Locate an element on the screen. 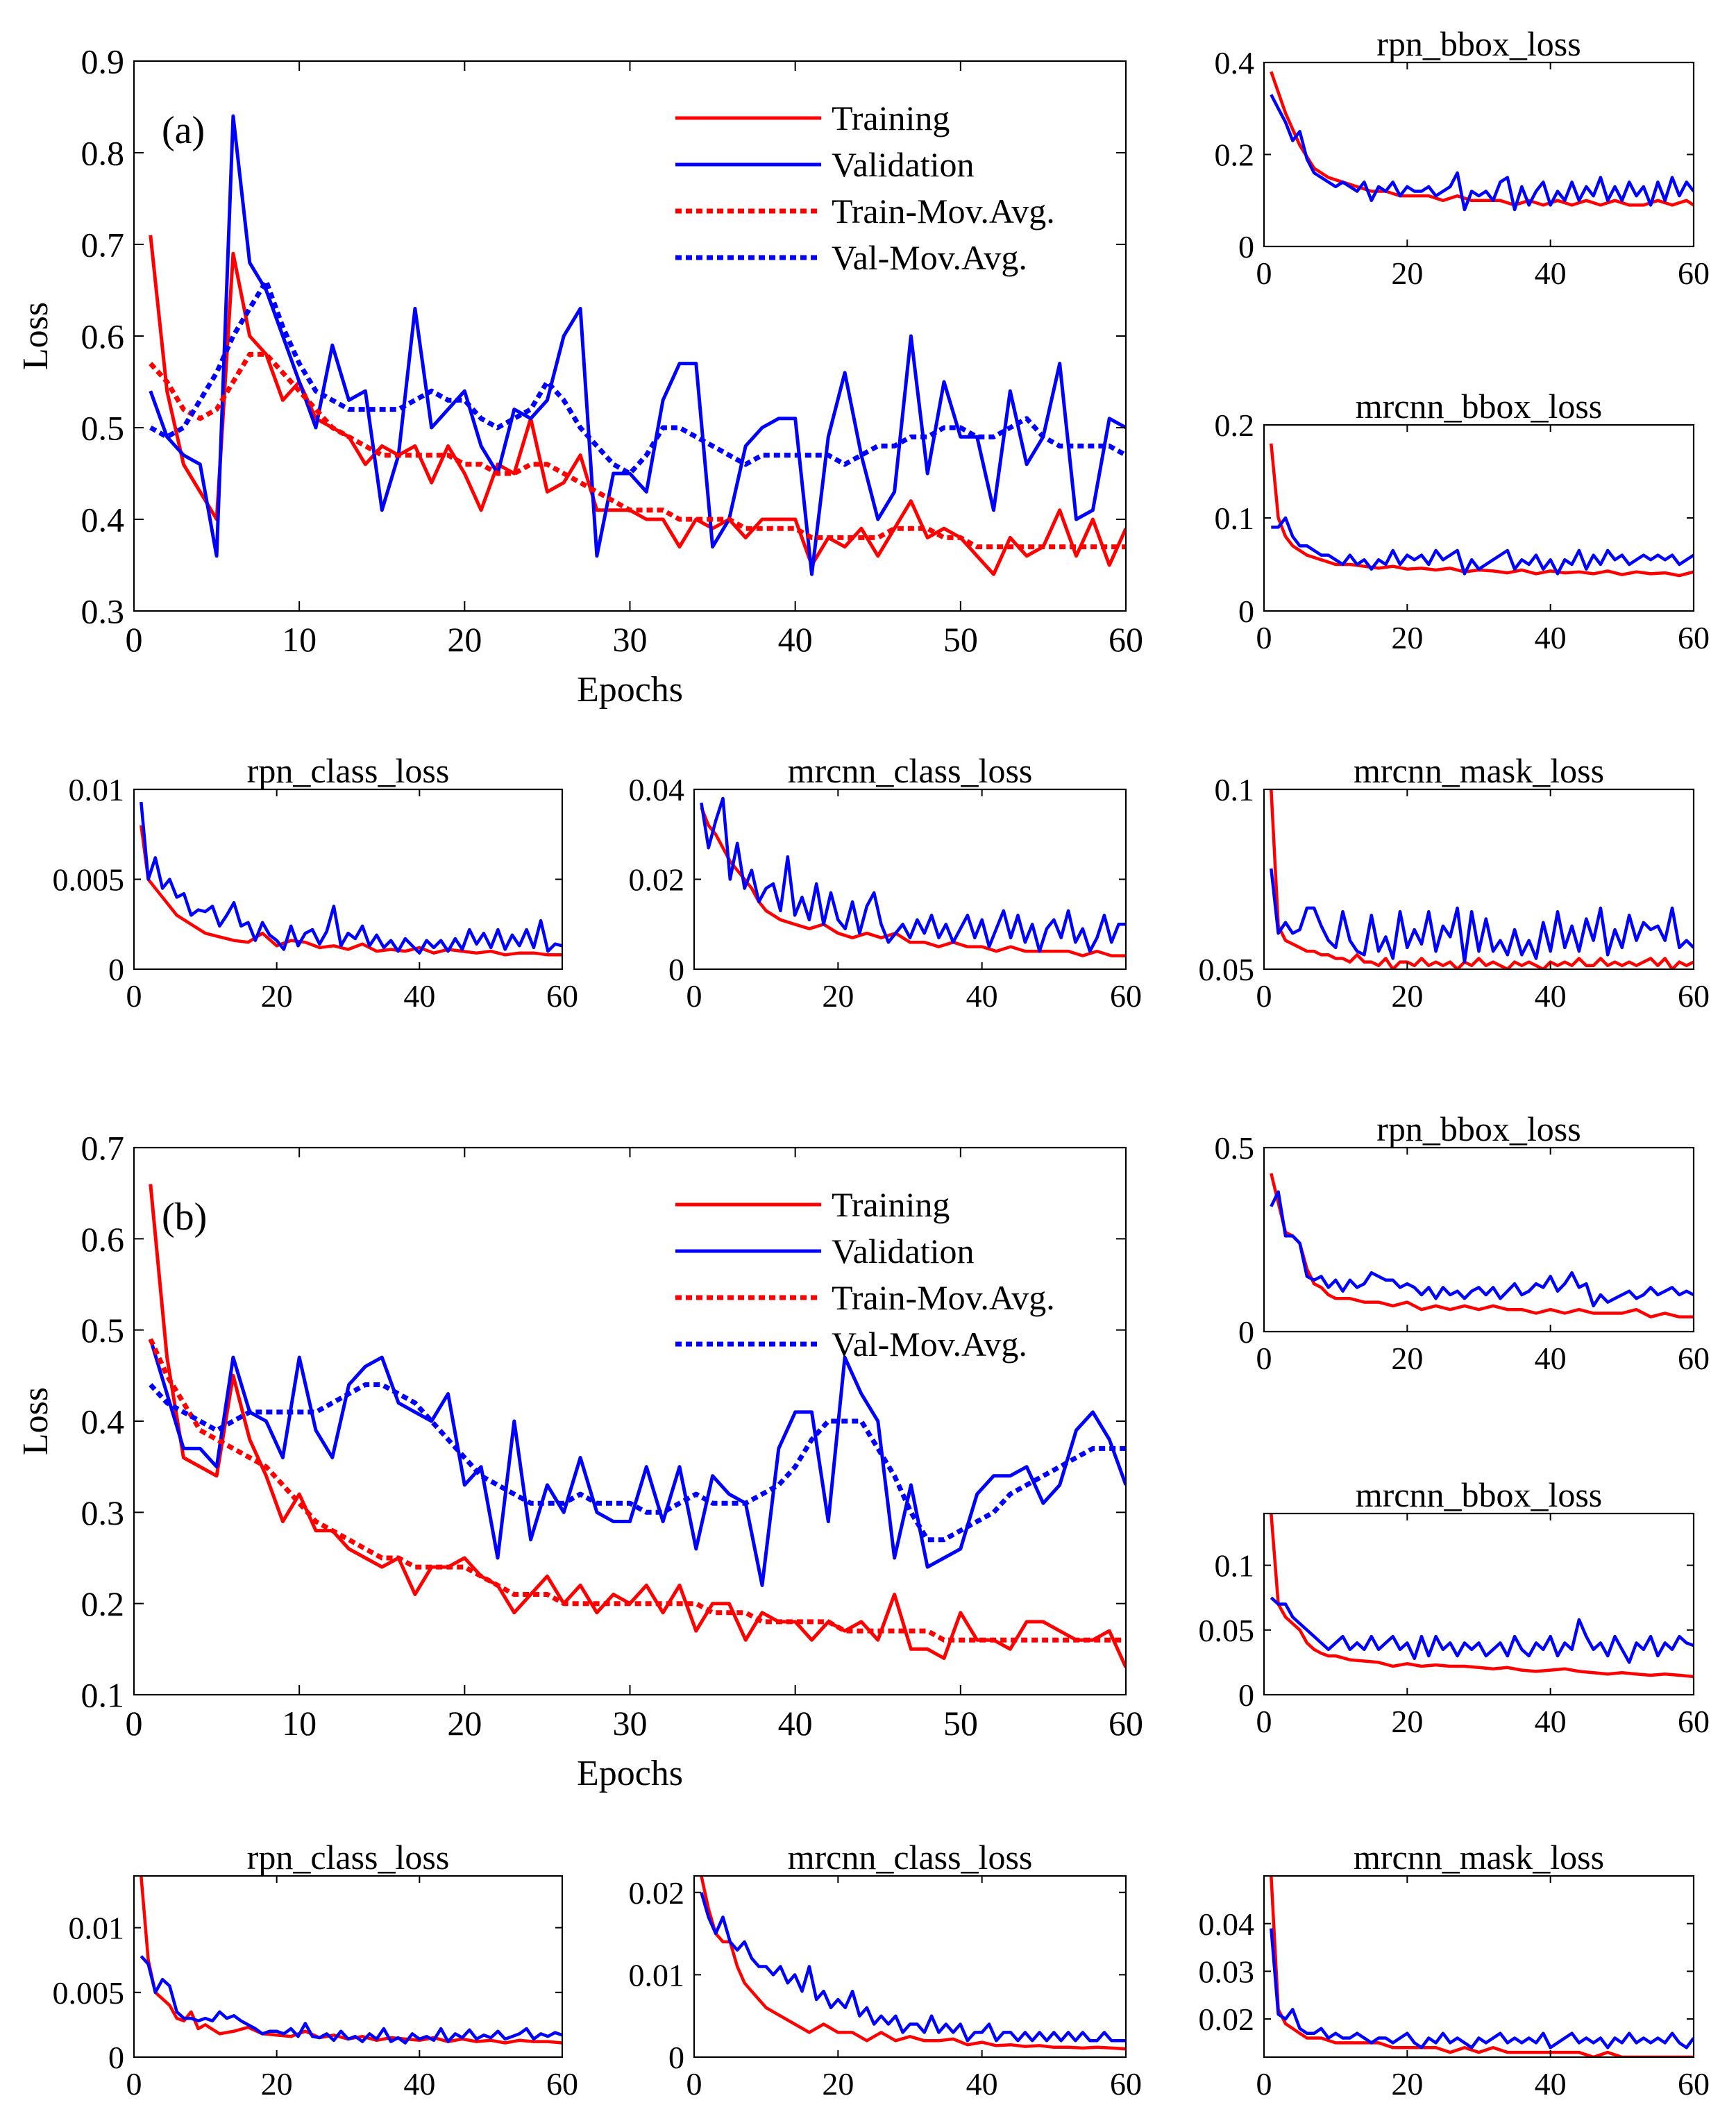 This screenshot has width=1736, height=2121. y-tick-label: 0.2 is located at coordinates (103, 1603).